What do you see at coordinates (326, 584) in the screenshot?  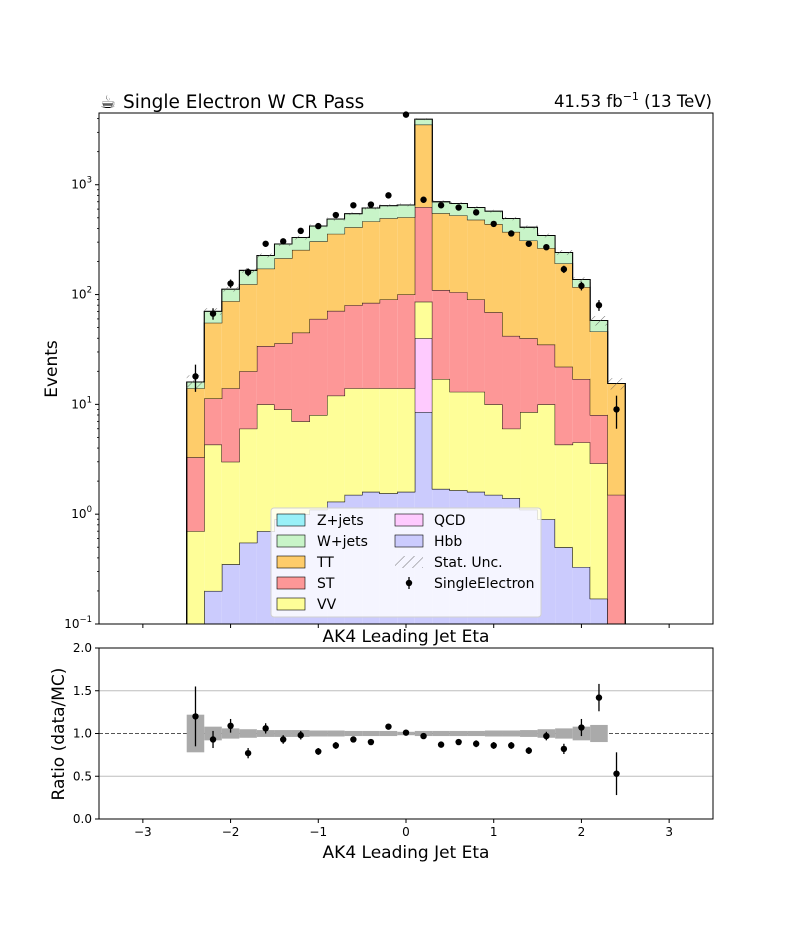 I see `legend-label-st: ST` at bounding box center [326, 584].